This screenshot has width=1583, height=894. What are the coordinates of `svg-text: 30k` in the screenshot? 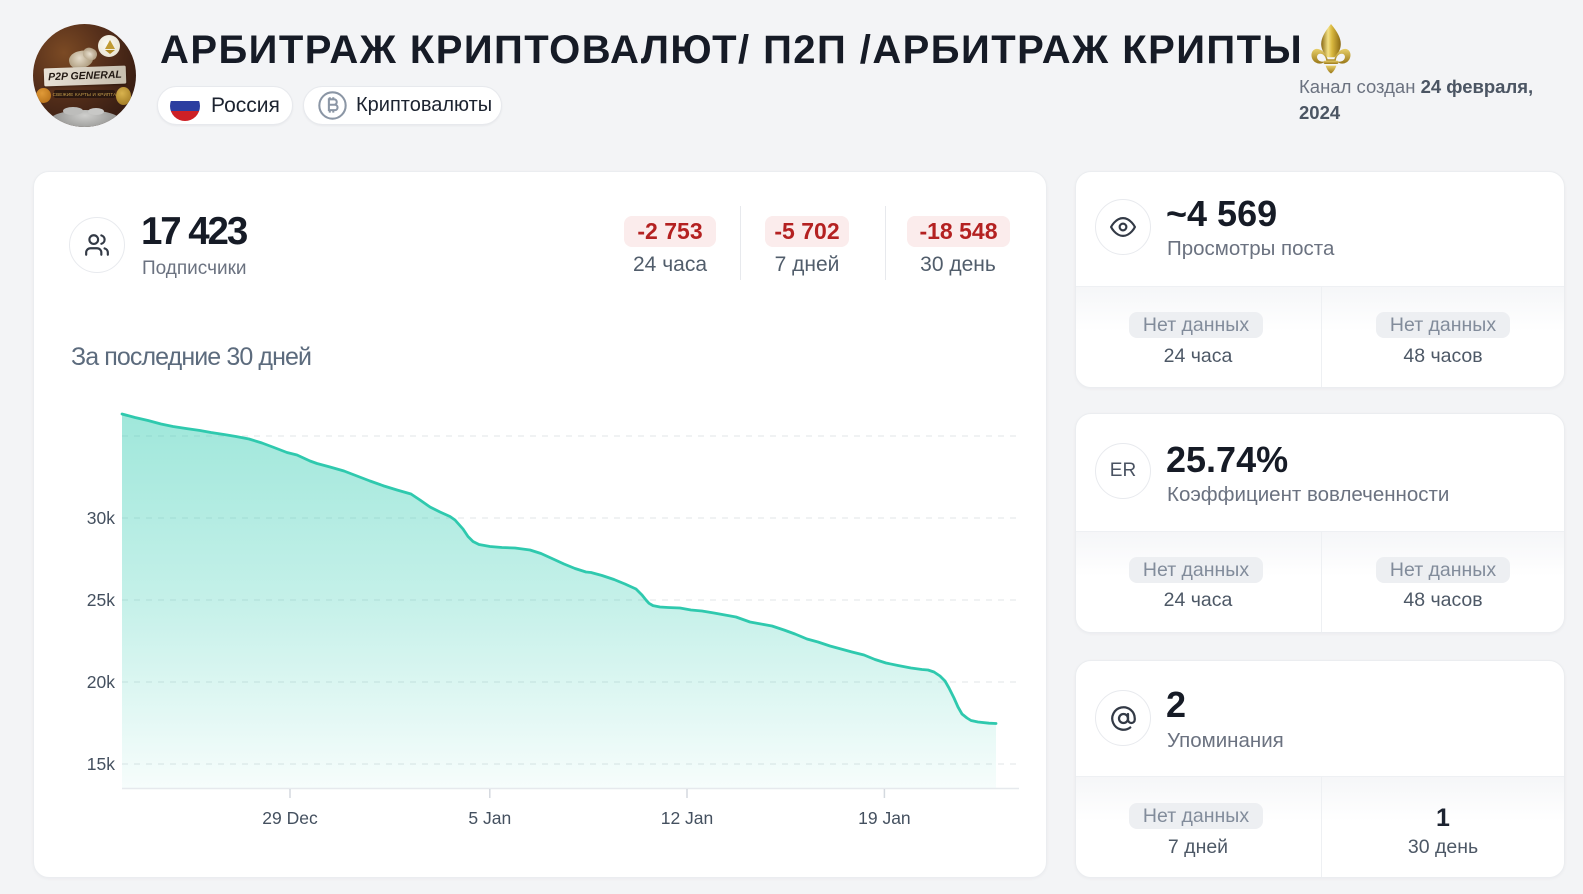 It's located at (101, 518).